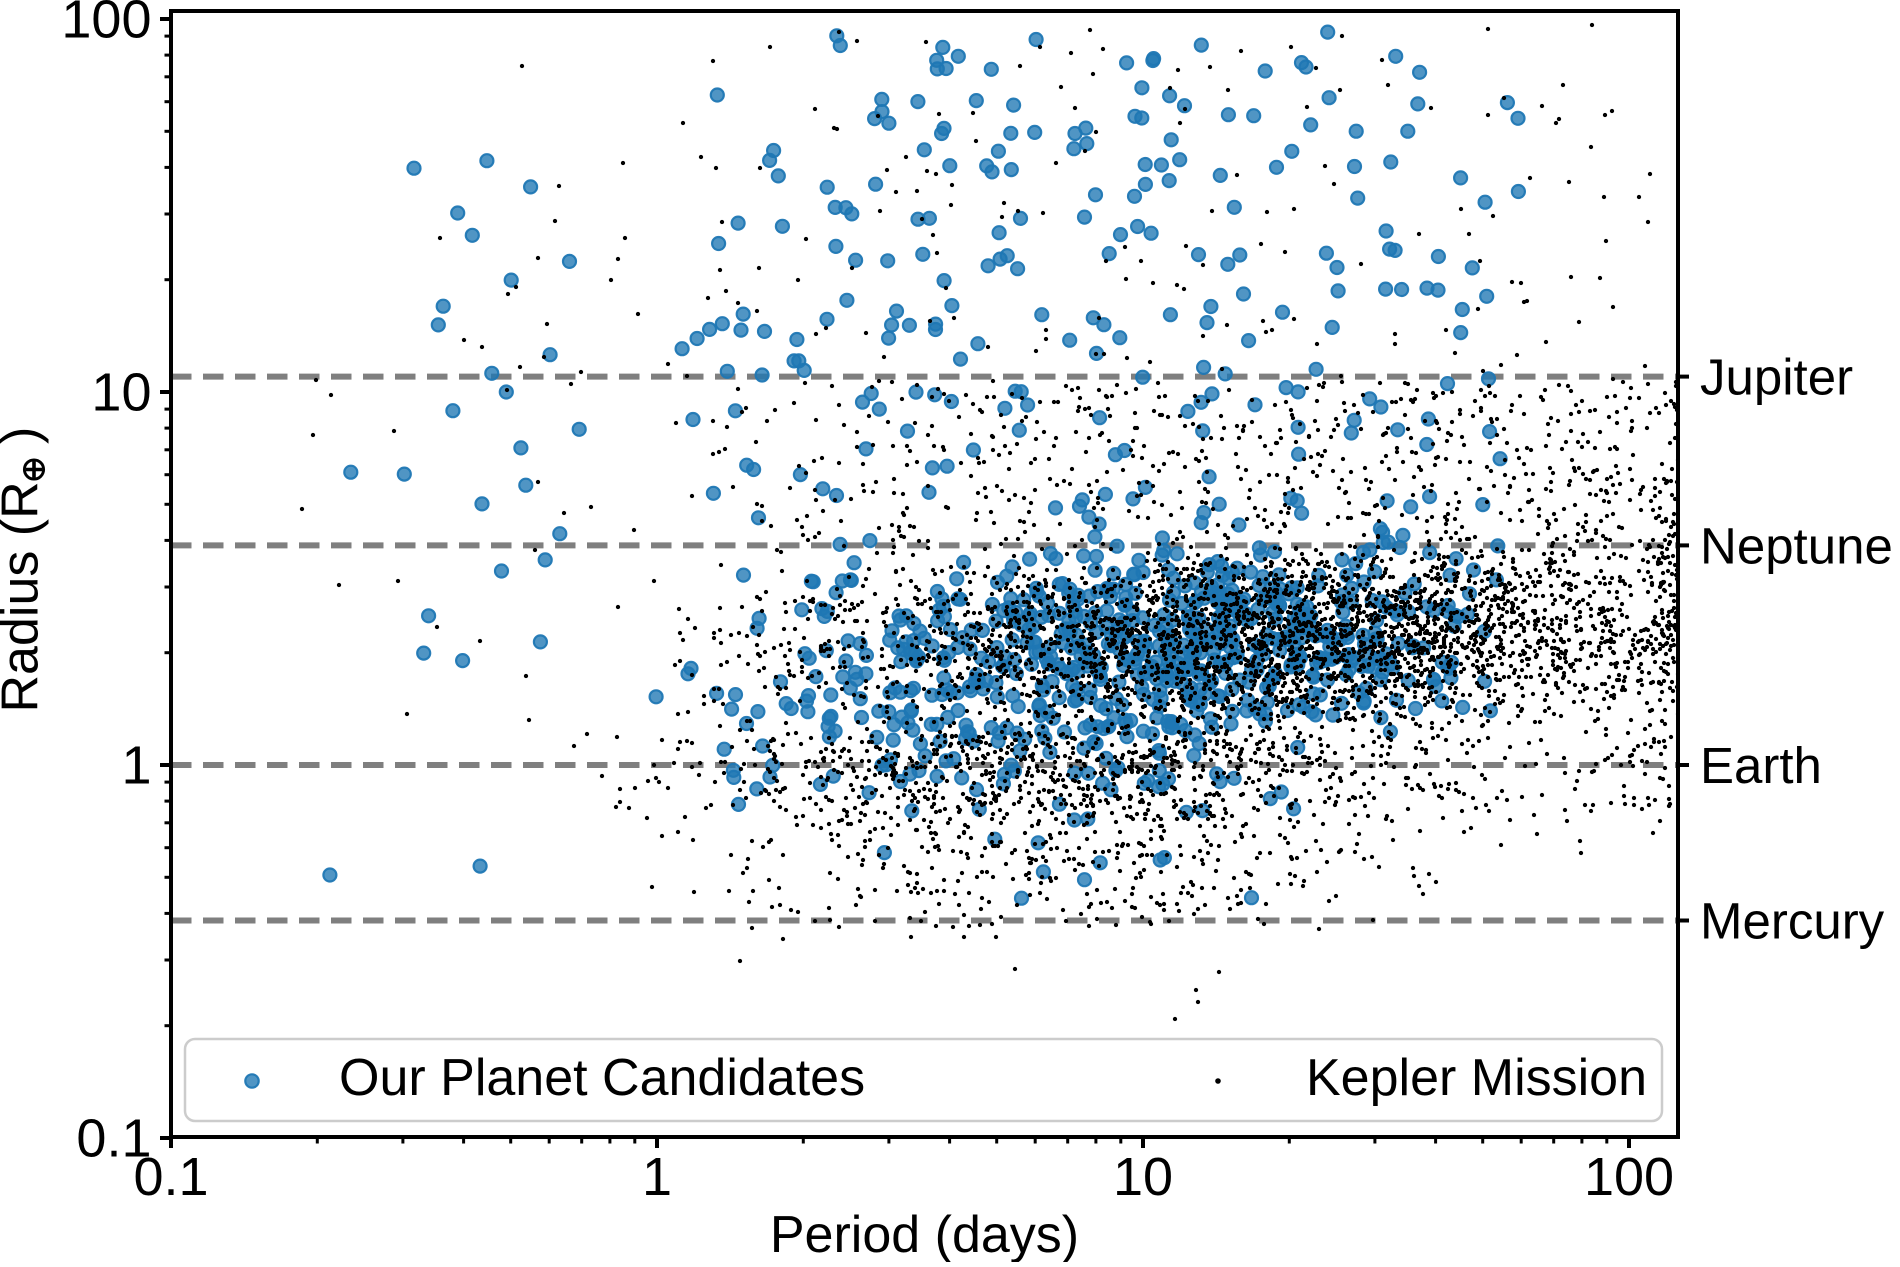 This screenshot has height=1267, width=1900. What do you see at coordinates (1792, 921) in the screenshot?
I see `svg-text: Mercury` at bounding box center [1792, 921].